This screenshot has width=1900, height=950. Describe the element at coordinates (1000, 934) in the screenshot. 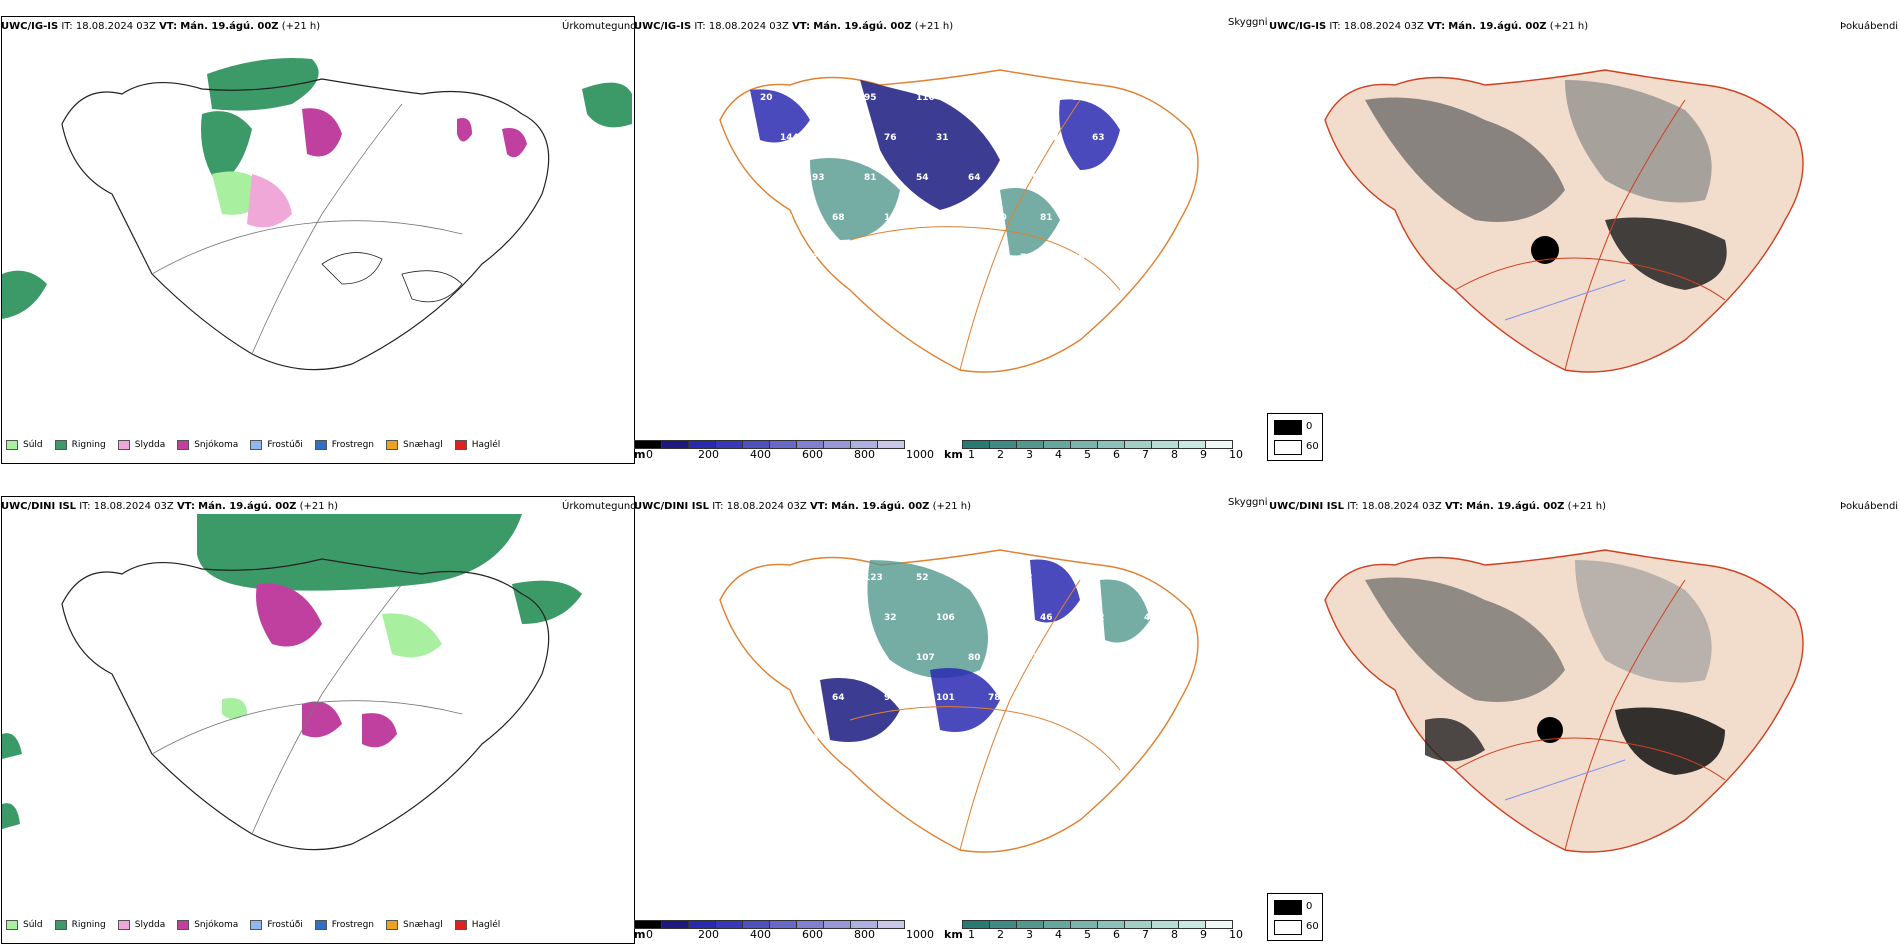

I see `km-scale-label: 2` at that location.